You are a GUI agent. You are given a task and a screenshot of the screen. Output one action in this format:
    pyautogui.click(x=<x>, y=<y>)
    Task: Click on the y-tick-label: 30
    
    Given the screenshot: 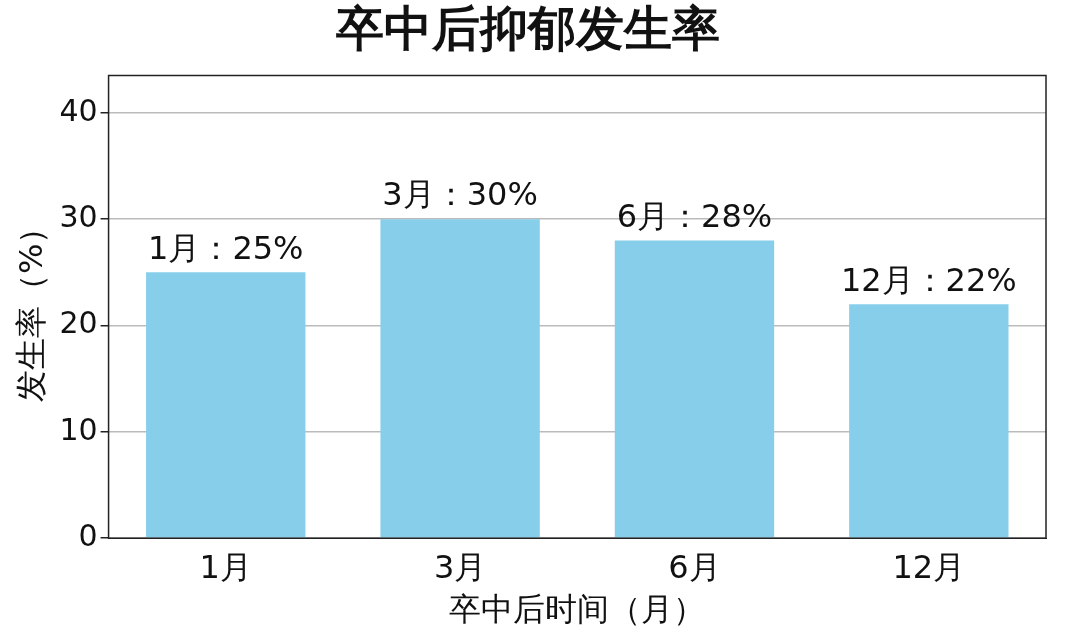 What is the action you would take?
    pyautogui.click(x=78, y=216)
    